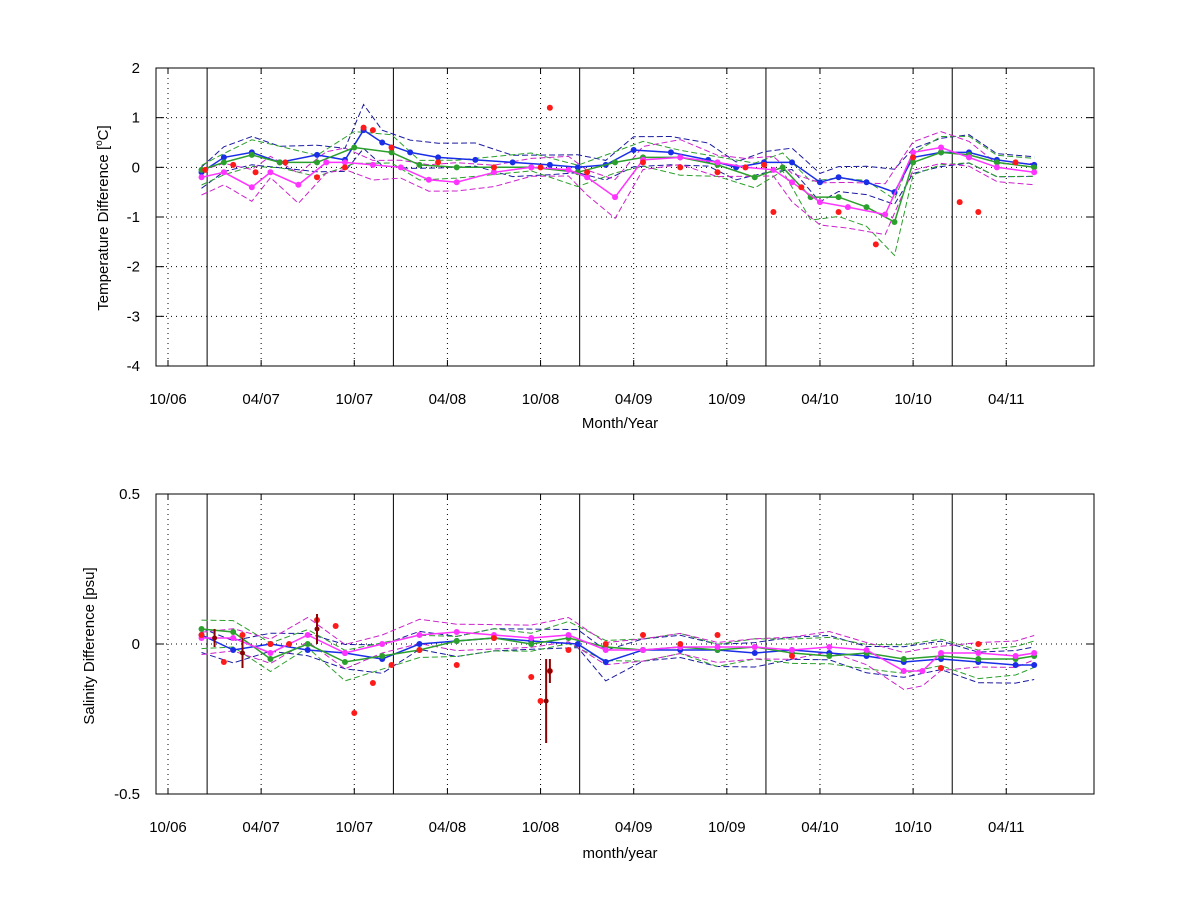  I want to click on temperature-xtick-label: 10/09, so click(727, 399).